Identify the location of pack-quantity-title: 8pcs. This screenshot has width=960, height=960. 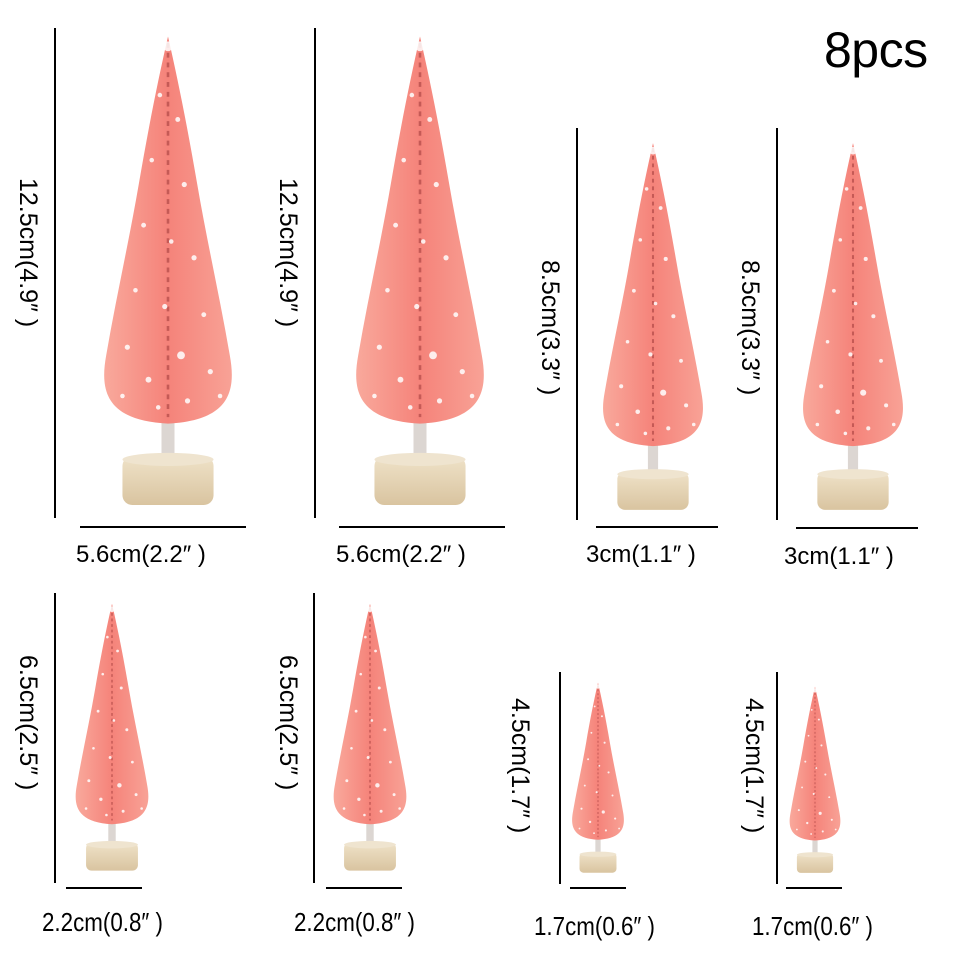
(876, 50).